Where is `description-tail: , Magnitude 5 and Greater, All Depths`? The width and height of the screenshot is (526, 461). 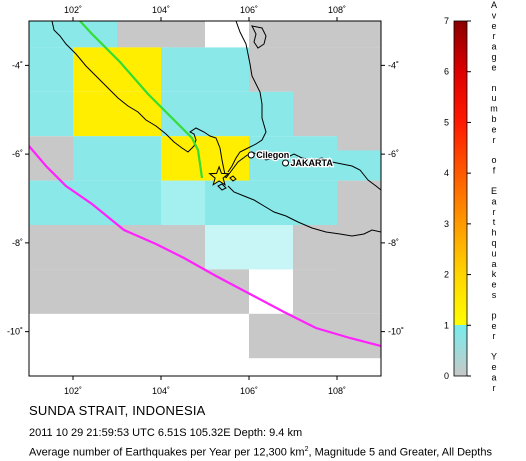 description-tail: , Magnitude 5 and Greater, All Depths is located at coordinates (400, 452).